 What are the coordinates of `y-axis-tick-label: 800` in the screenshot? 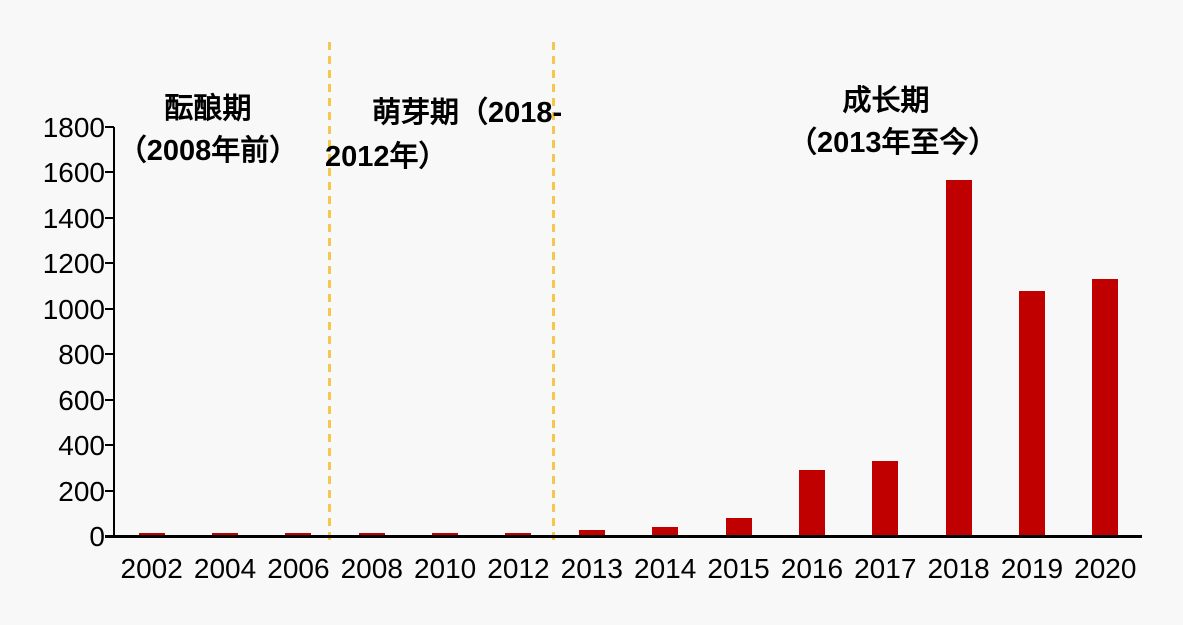 It's located at (81, 355).